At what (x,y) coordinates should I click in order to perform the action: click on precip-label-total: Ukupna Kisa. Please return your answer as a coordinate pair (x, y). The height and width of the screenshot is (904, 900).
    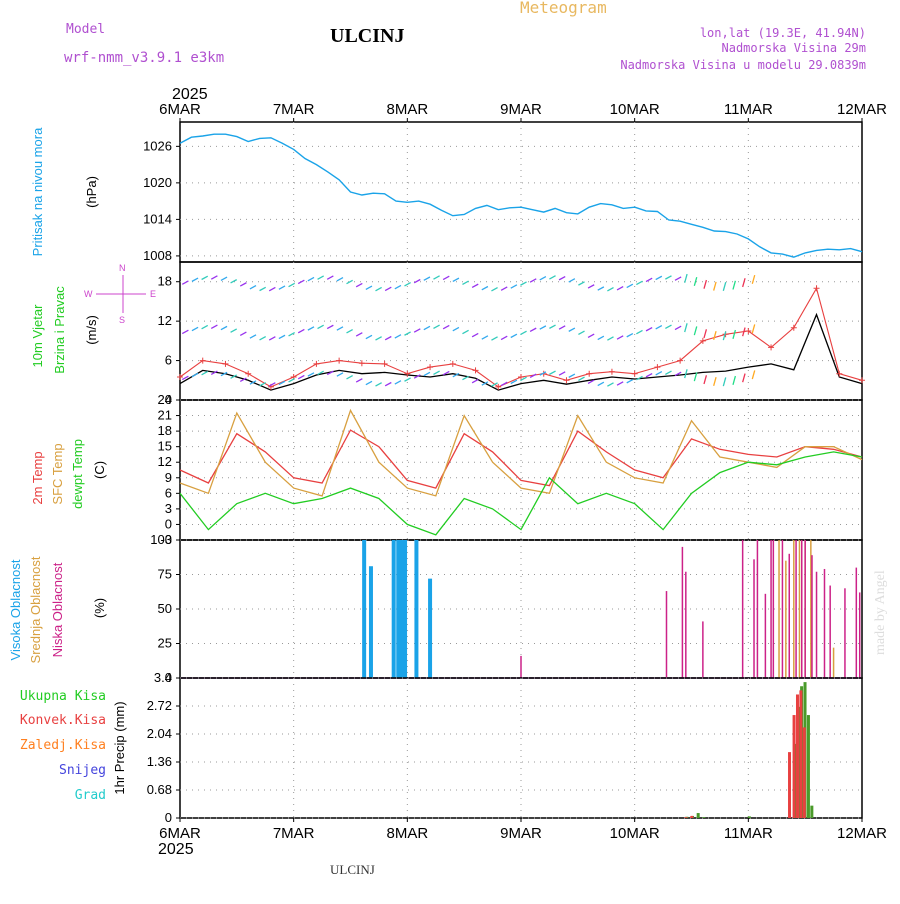
    Looking at the image, I should click on (63, 696).